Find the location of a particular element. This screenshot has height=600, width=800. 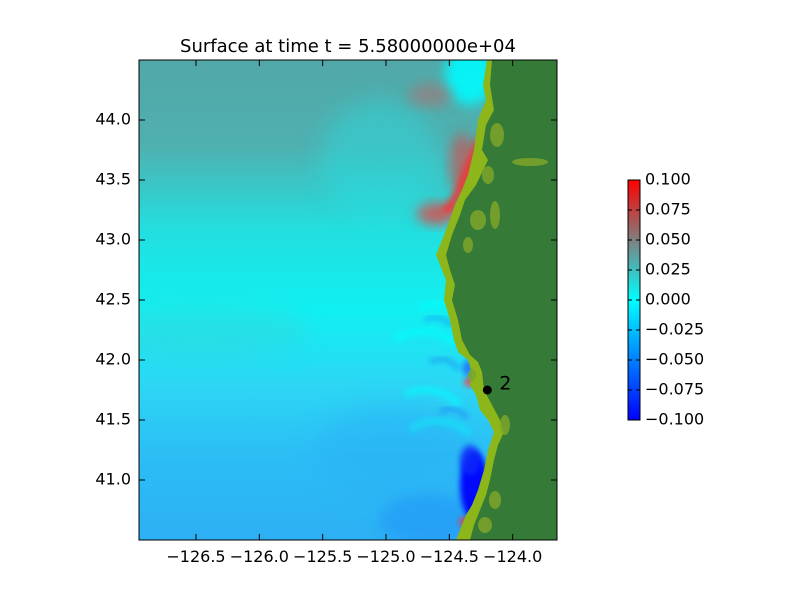

land is located at coordinates (501, 300).